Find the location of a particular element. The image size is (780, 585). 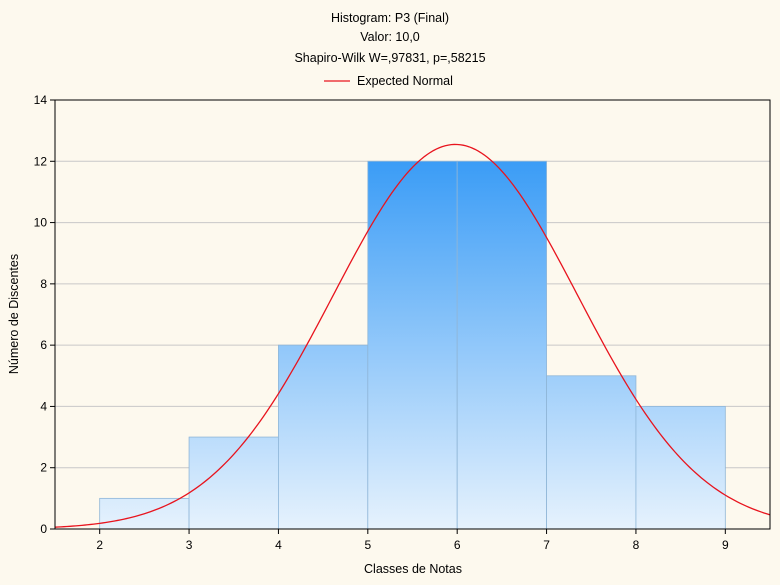

x-tick-label: 6 is located at coordinates (457, 545).